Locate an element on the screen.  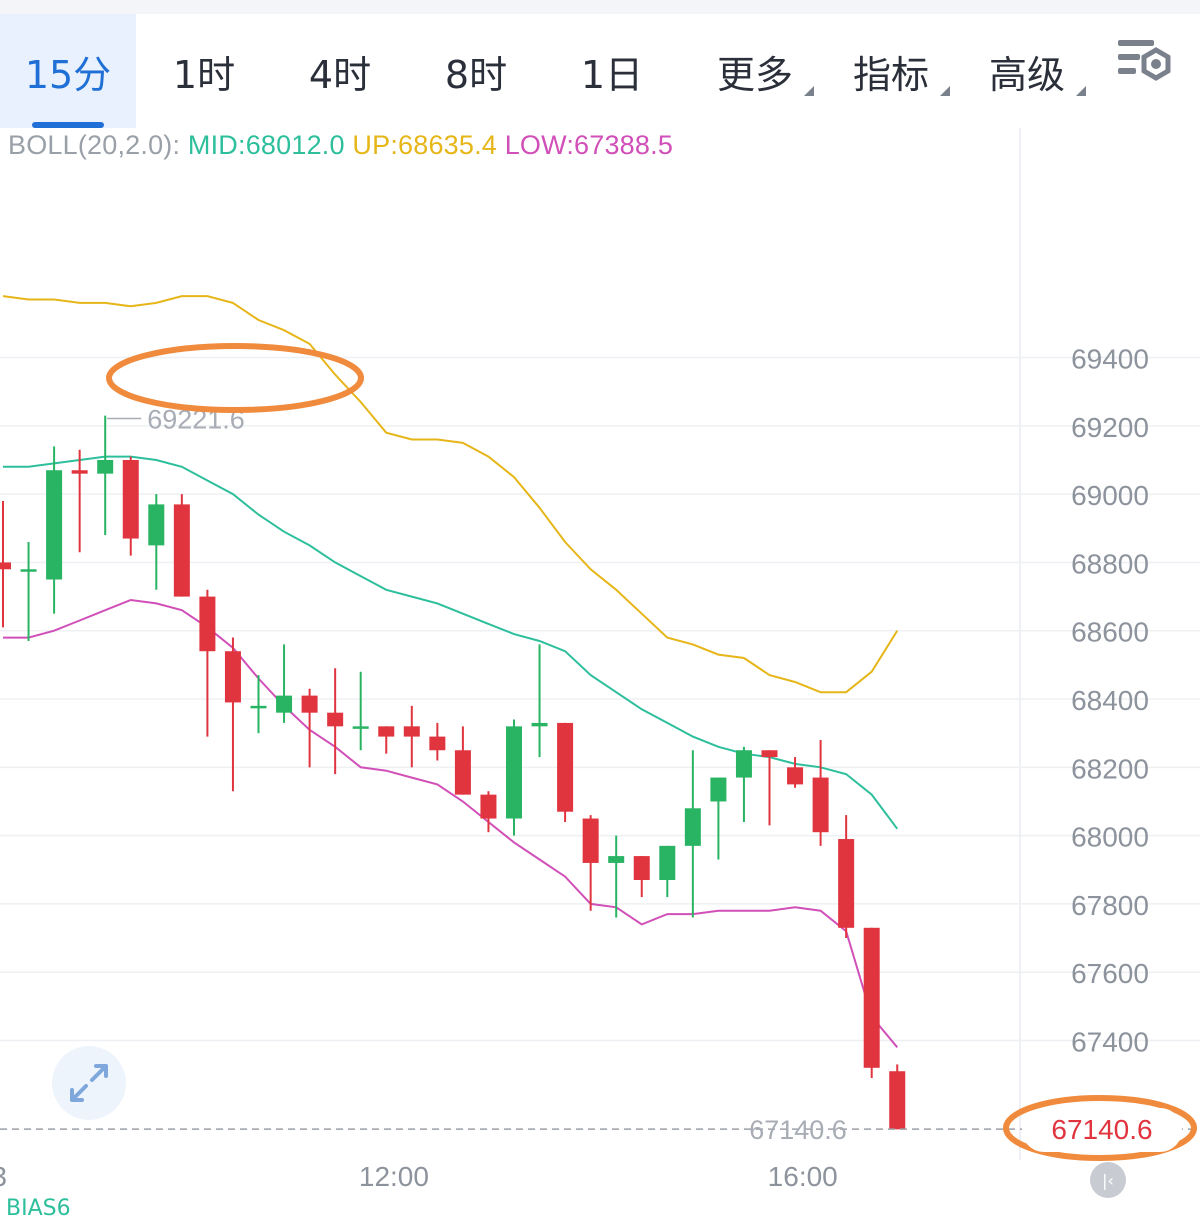
y-tick-label: 68400 is located at coordinates (1110, 700).